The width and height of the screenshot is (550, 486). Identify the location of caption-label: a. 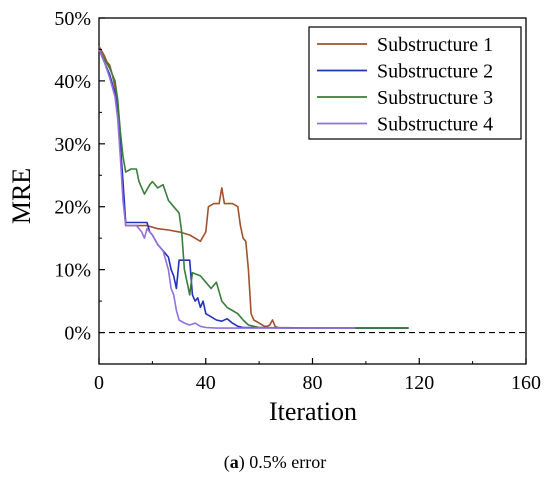
(234, 462).